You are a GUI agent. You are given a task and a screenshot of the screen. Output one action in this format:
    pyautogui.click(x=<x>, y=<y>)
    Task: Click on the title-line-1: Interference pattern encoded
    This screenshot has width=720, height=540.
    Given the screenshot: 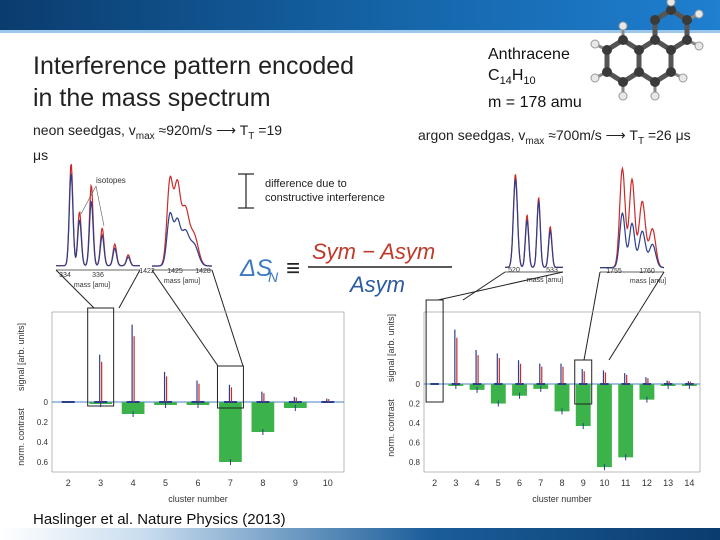 What is the action you would take?
    pyautogui.click(x=194, y=66)
    